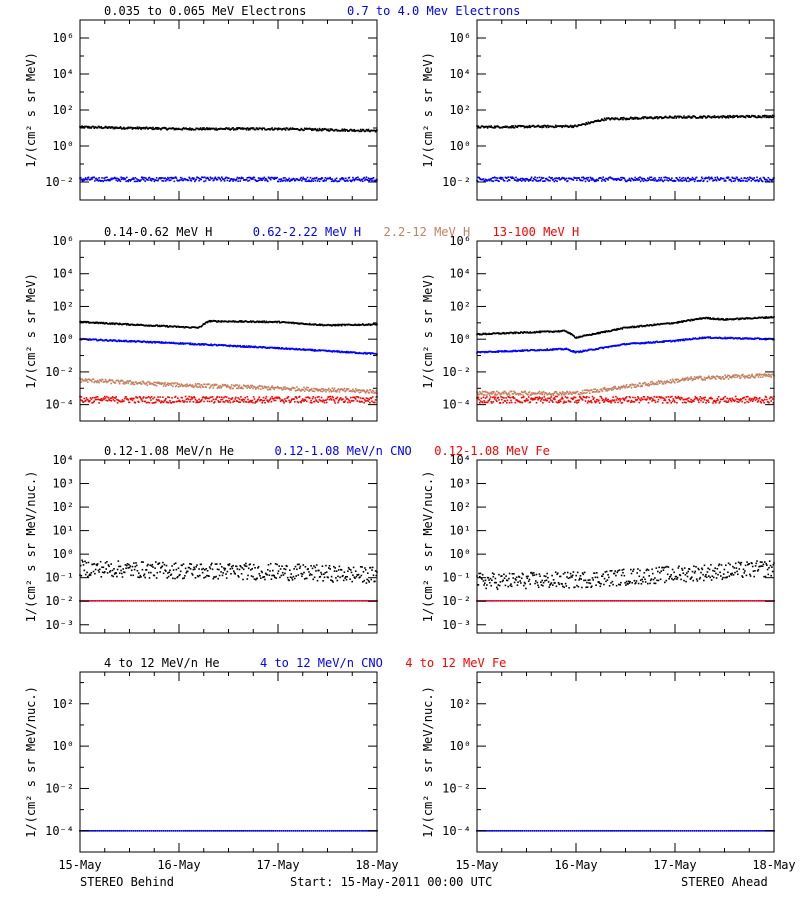 This screenshot has width=800, height=900. Describe the element at coordinates (31, 331) in the screenshot. I see `y-axis-label: 1/(cm² s sr MeV)` at that location.